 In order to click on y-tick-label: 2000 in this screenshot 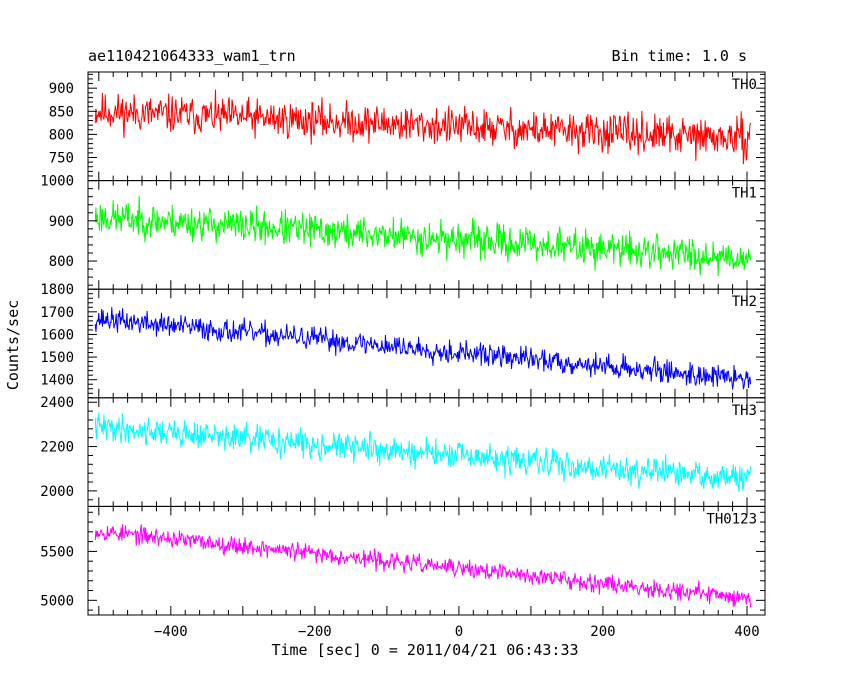, I will do `click(57, 492)`.